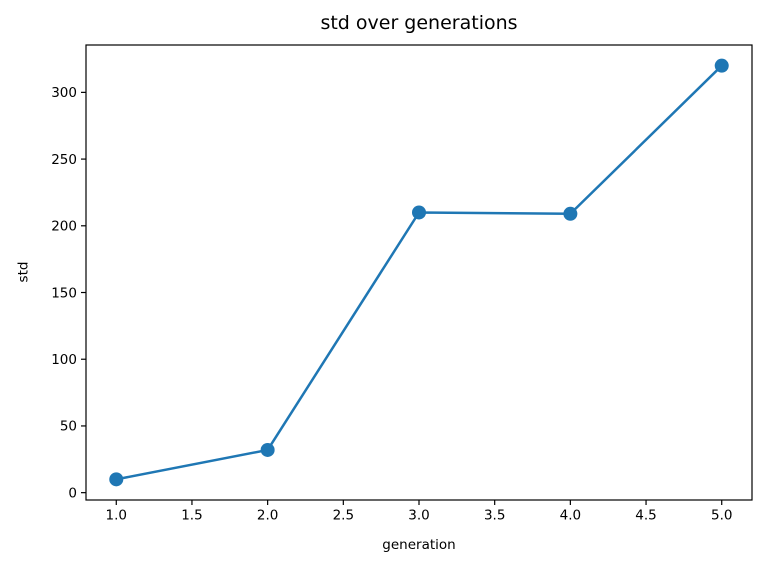 This screenshot has width=768, height=576. Describe the element at coordinates (64, 293) in the screenshot. I see `y-tick-label: 150` at that location.